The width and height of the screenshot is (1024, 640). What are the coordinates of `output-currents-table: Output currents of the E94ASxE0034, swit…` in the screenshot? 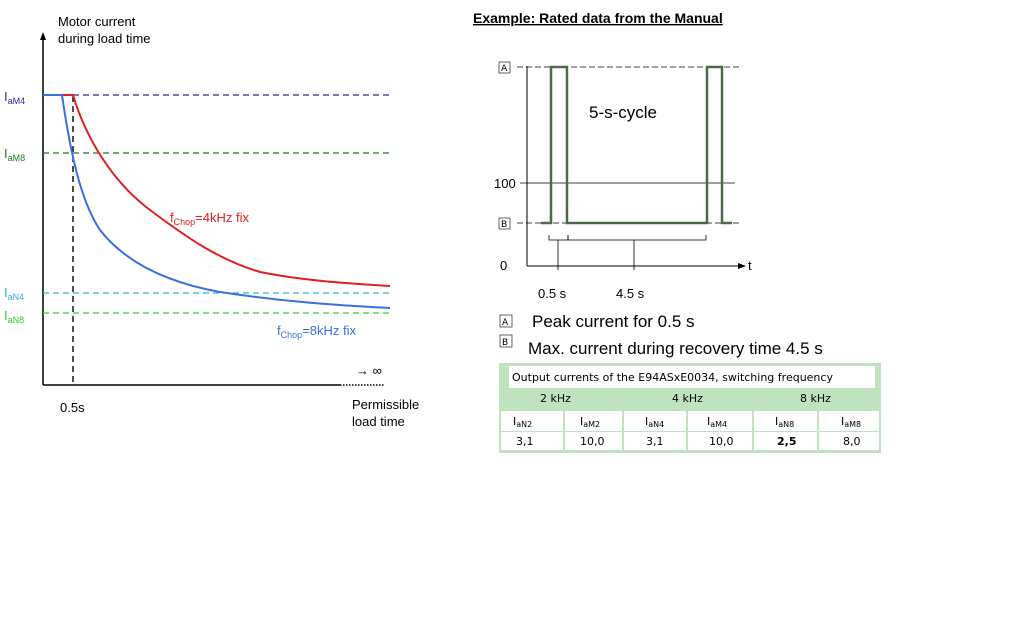 It's located at (690, 408).